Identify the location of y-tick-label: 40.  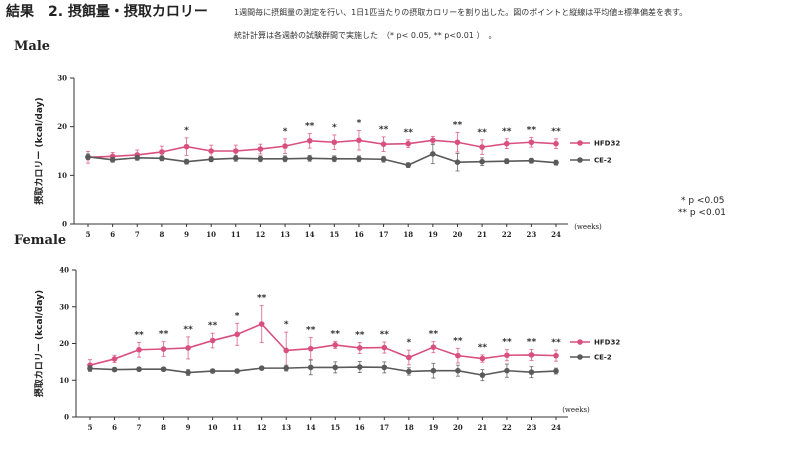
(64, 270).